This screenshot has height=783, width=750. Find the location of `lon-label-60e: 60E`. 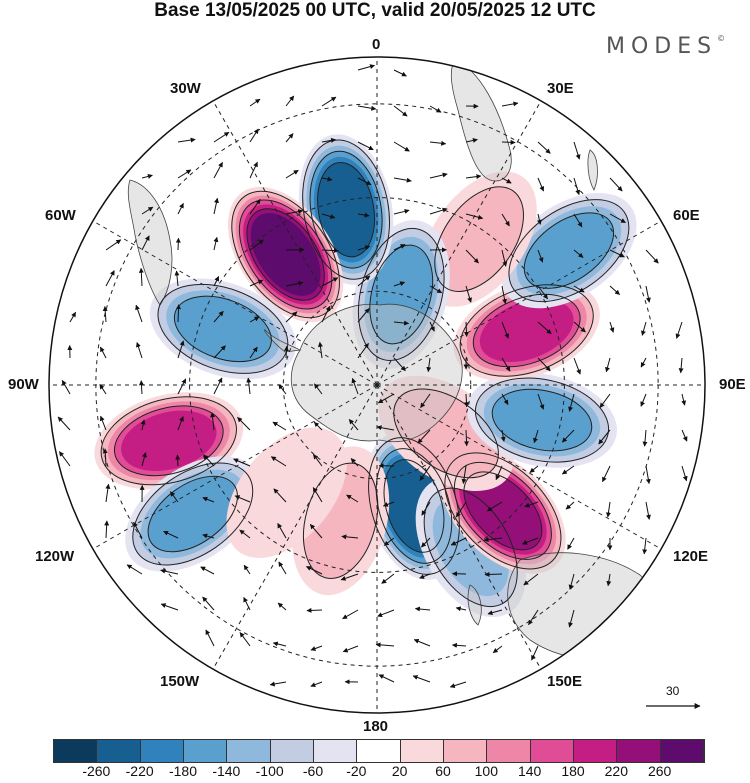

lon-label-60e: 60E is located at coordinates (686, 215).